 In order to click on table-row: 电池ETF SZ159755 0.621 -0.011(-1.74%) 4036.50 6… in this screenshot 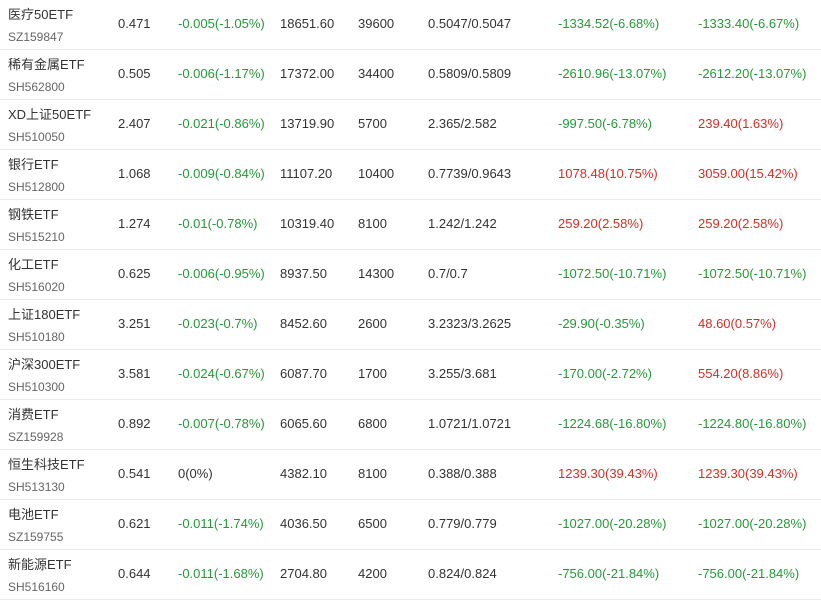, I will do `click(410, 525)`.